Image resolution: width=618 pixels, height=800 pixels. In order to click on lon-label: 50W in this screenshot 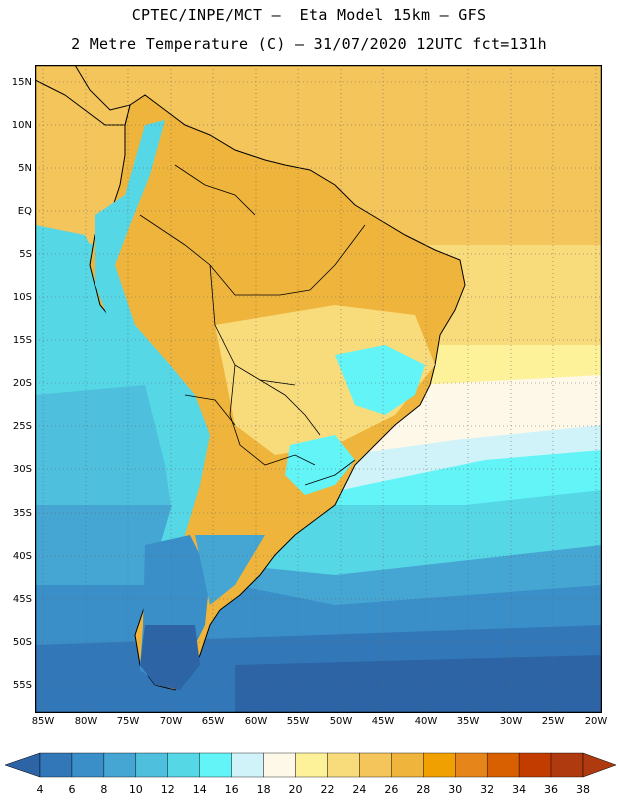, I will do `click(341, 721)`.